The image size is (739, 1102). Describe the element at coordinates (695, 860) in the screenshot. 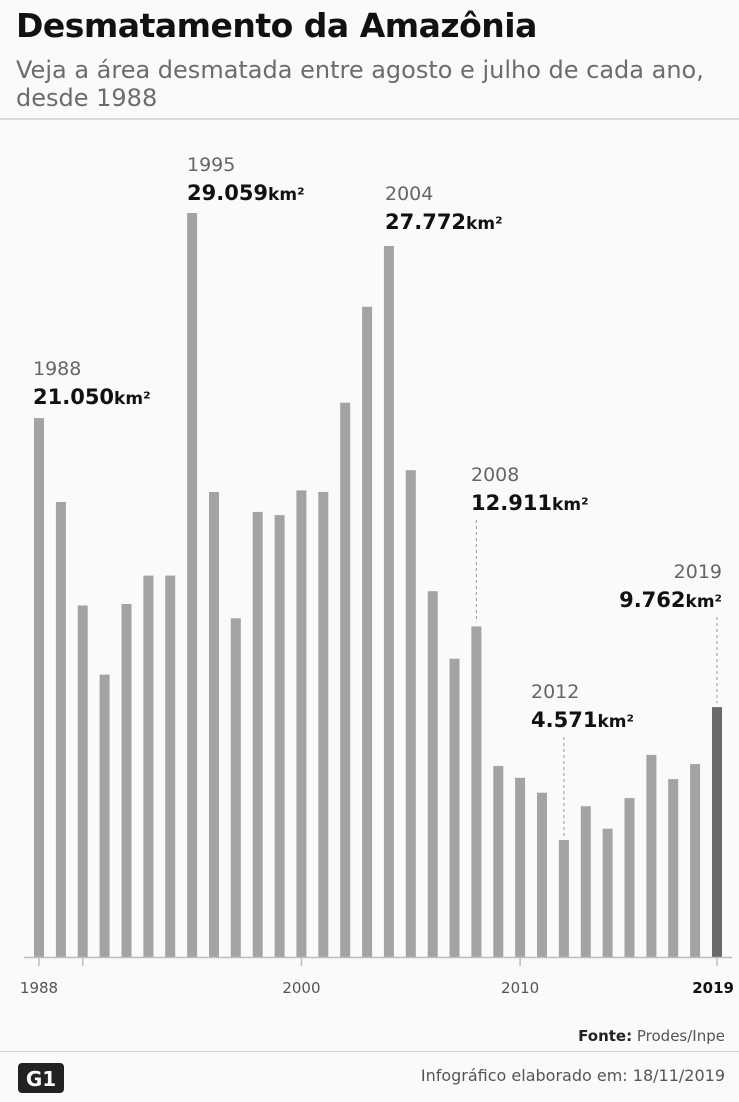

I see `bar-2018` at that location.